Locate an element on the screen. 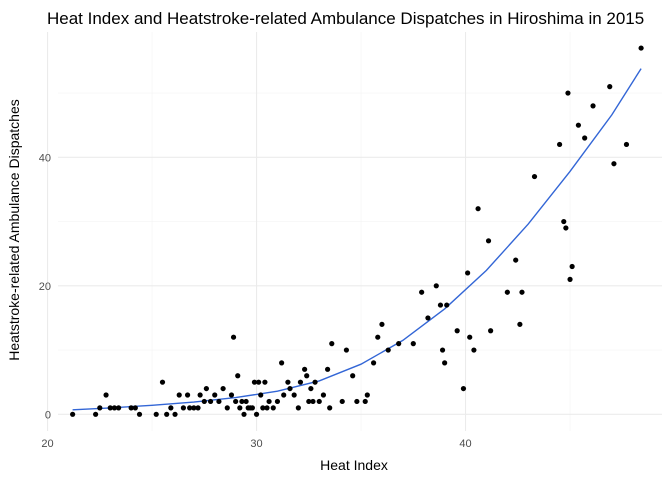 This screenshot has height=480, width=672. y-tick-labels: 0 20 40 is located at coordinates (45, 286).